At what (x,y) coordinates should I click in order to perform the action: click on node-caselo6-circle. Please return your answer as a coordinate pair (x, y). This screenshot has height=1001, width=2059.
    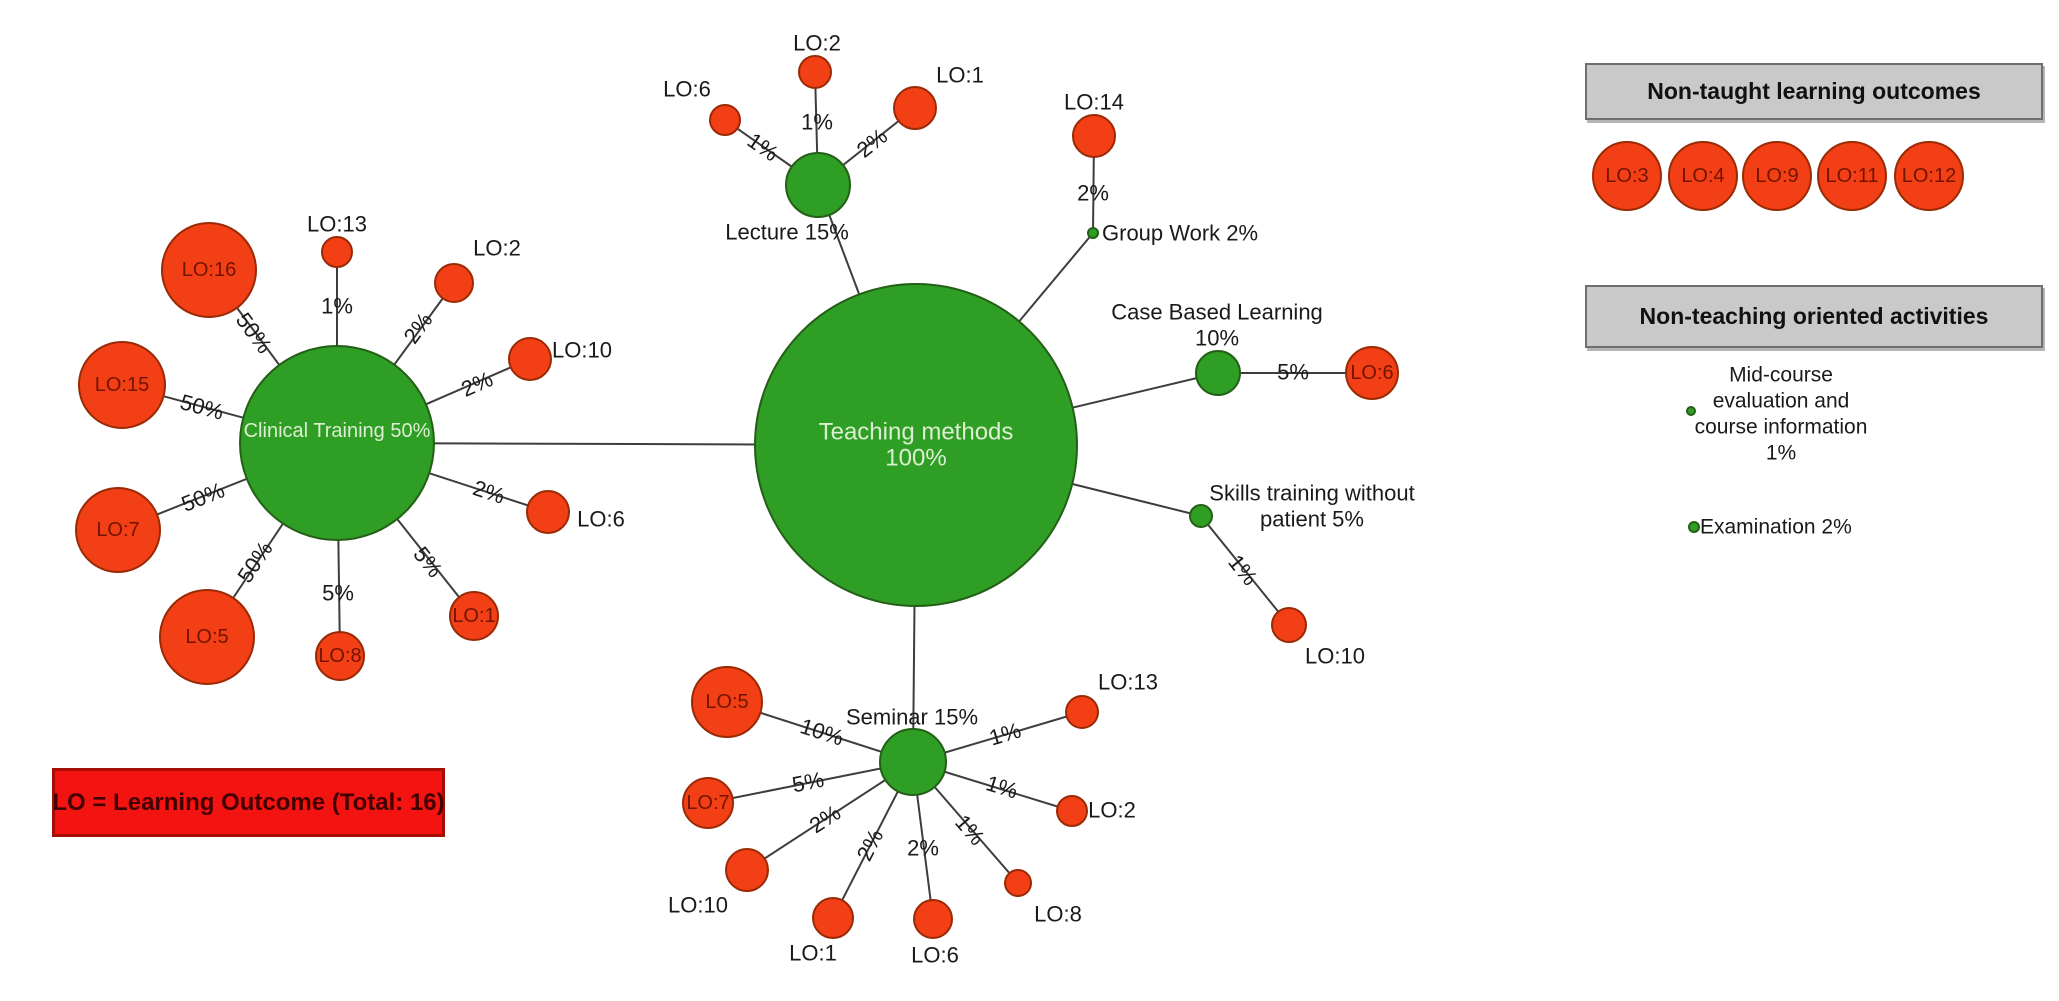
    Looking at the image, I should click on (1372, 373).